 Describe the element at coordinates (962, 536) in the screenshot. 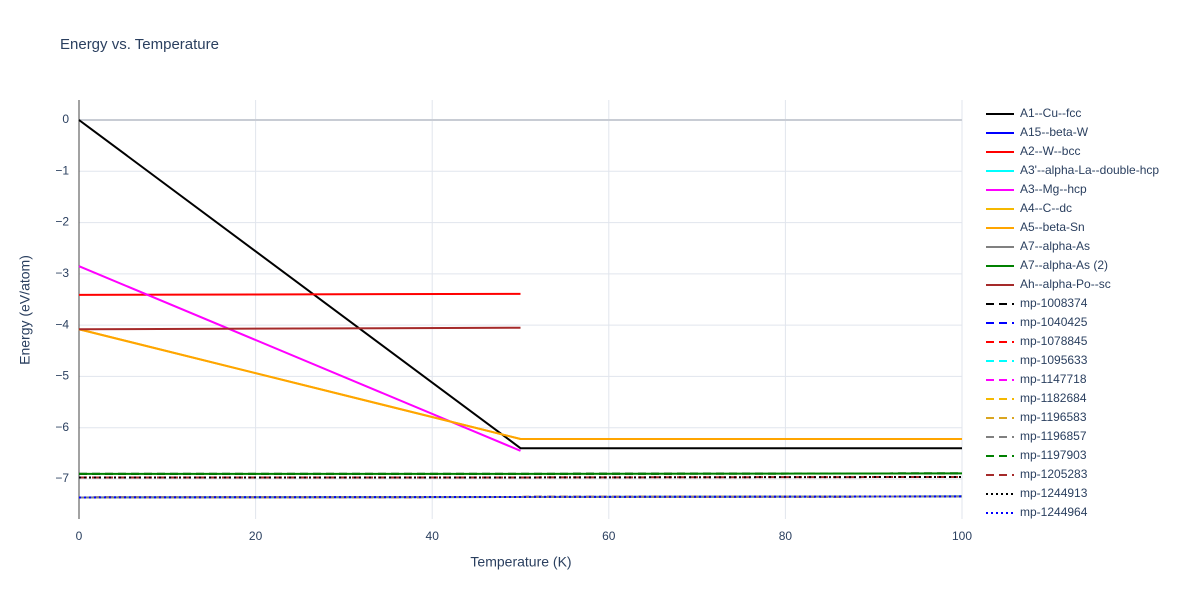

I see `x-tick-label: 100` at that location.